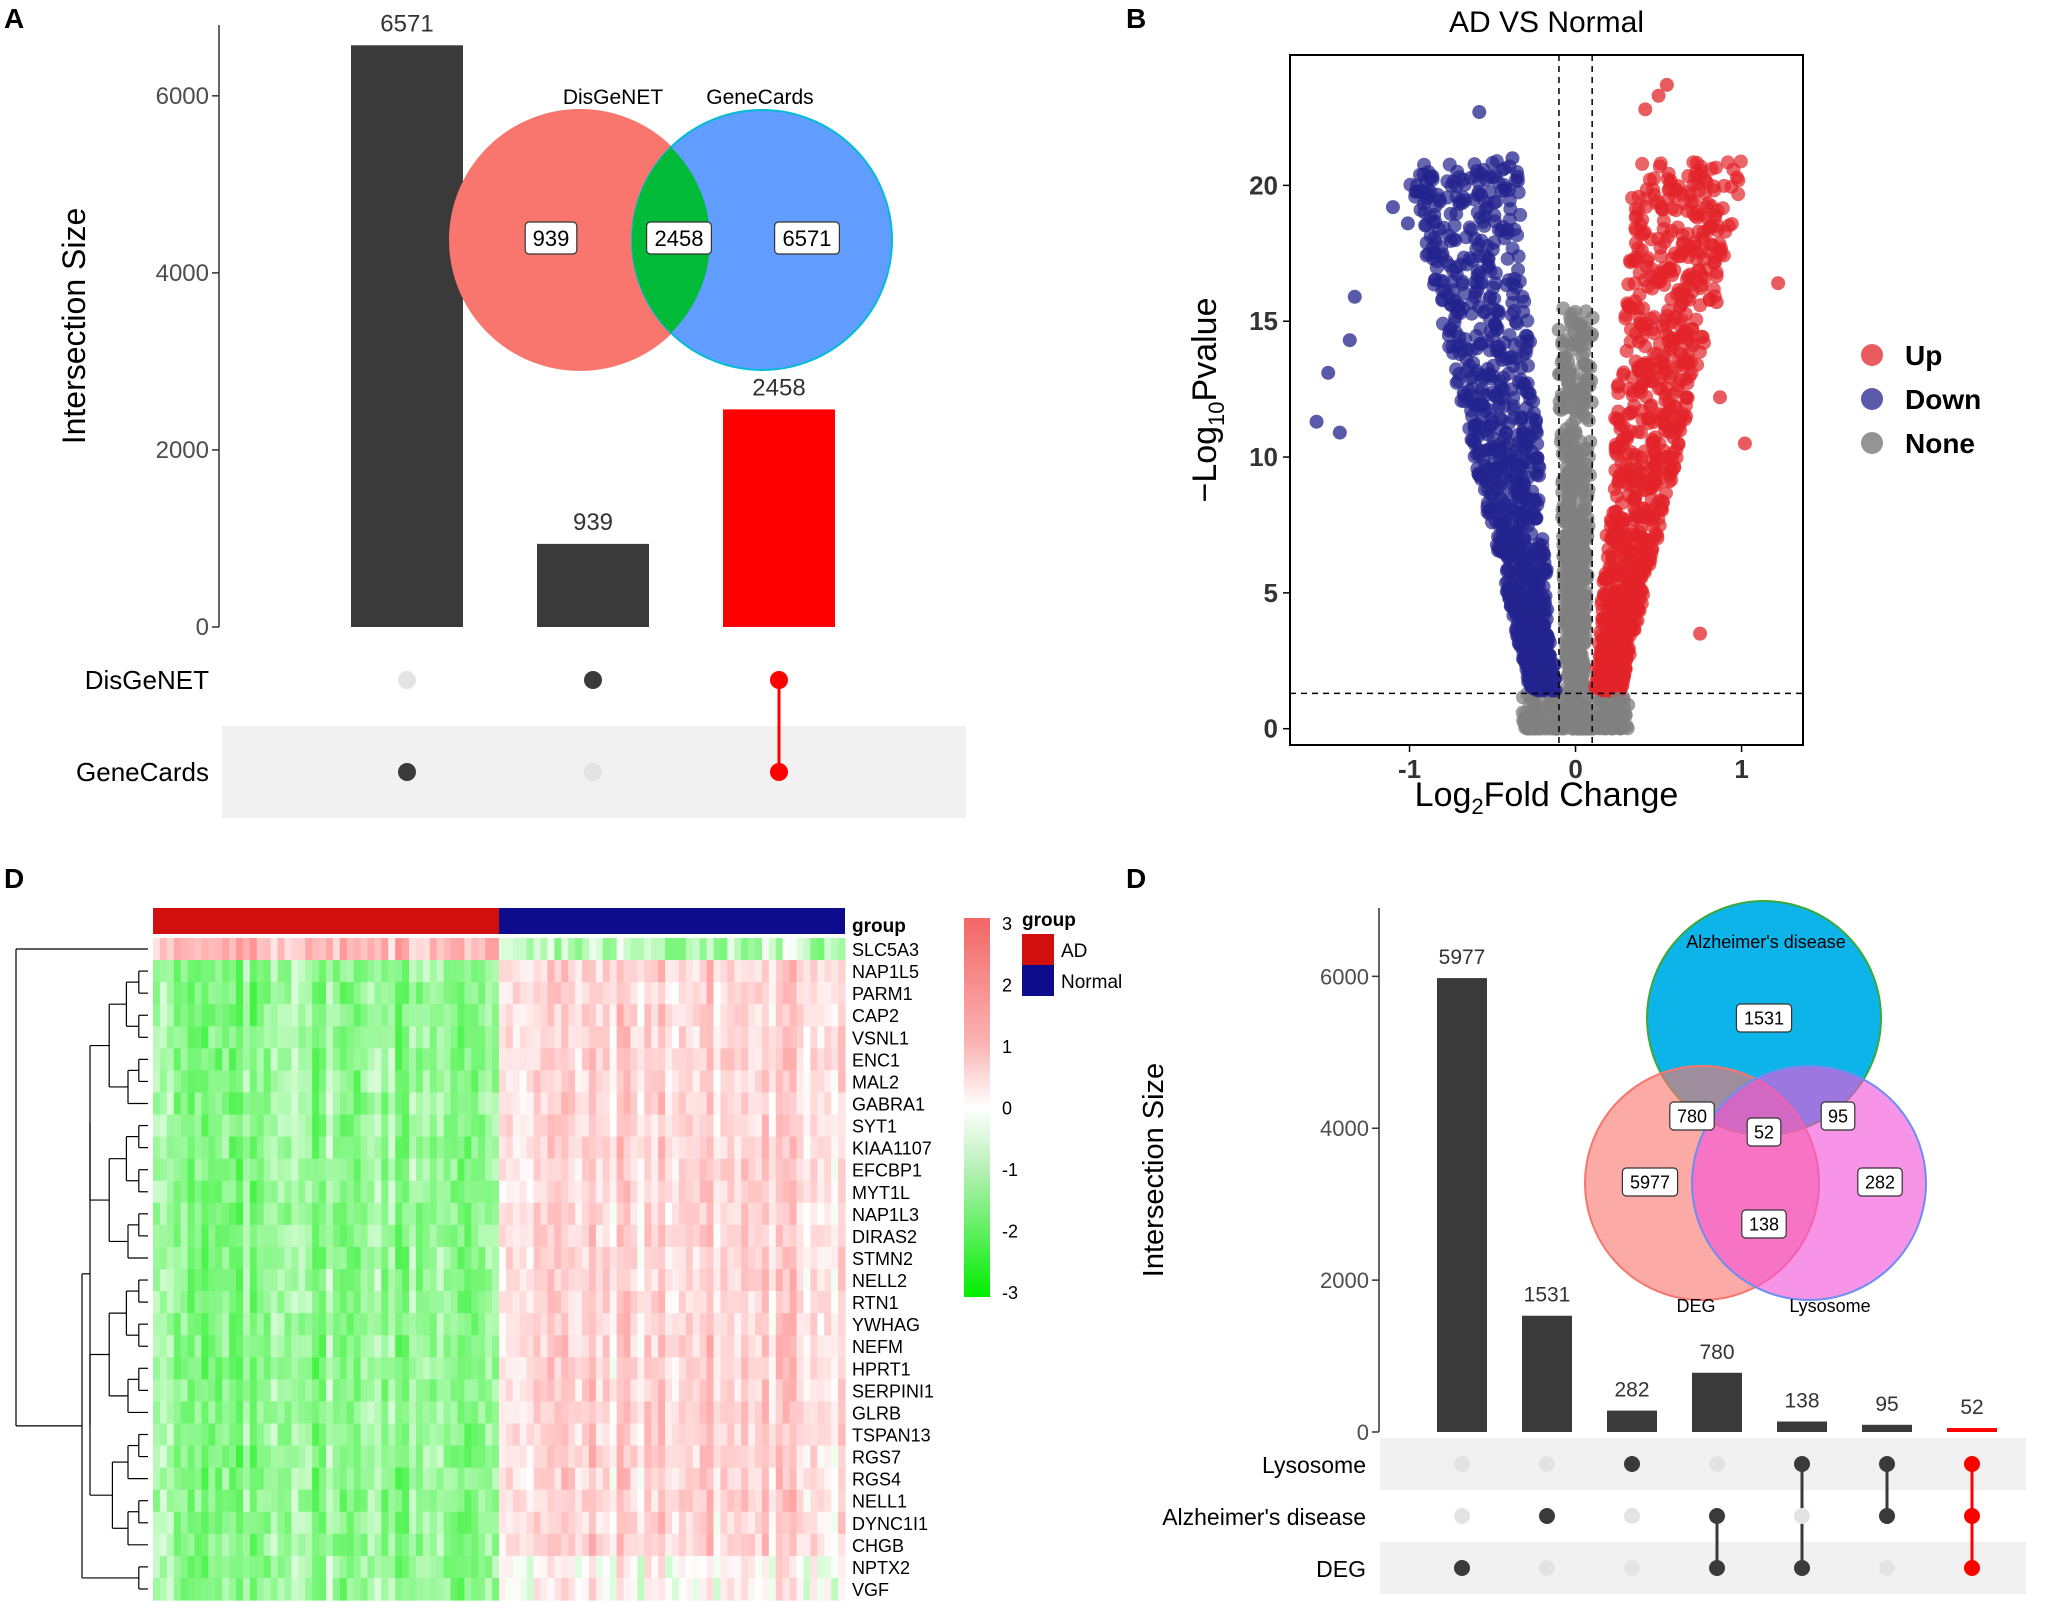  Describe the element at coordinates (1205, 349) in the screenshot. I see `y-axis-label-rest: Pvalue` at that location.